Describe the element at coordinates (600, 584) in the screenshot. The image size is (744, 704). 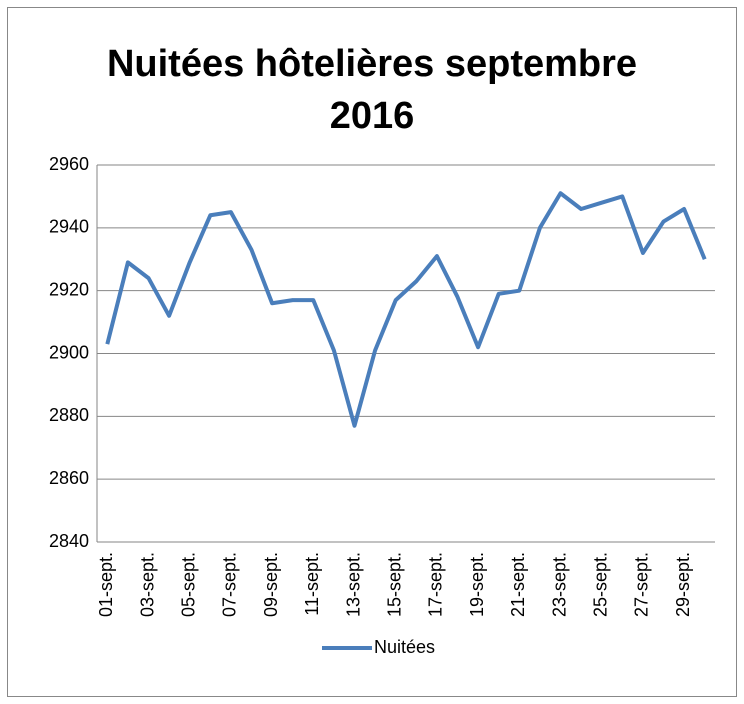
I see `x-tick-label: 25-sept.` at that location.